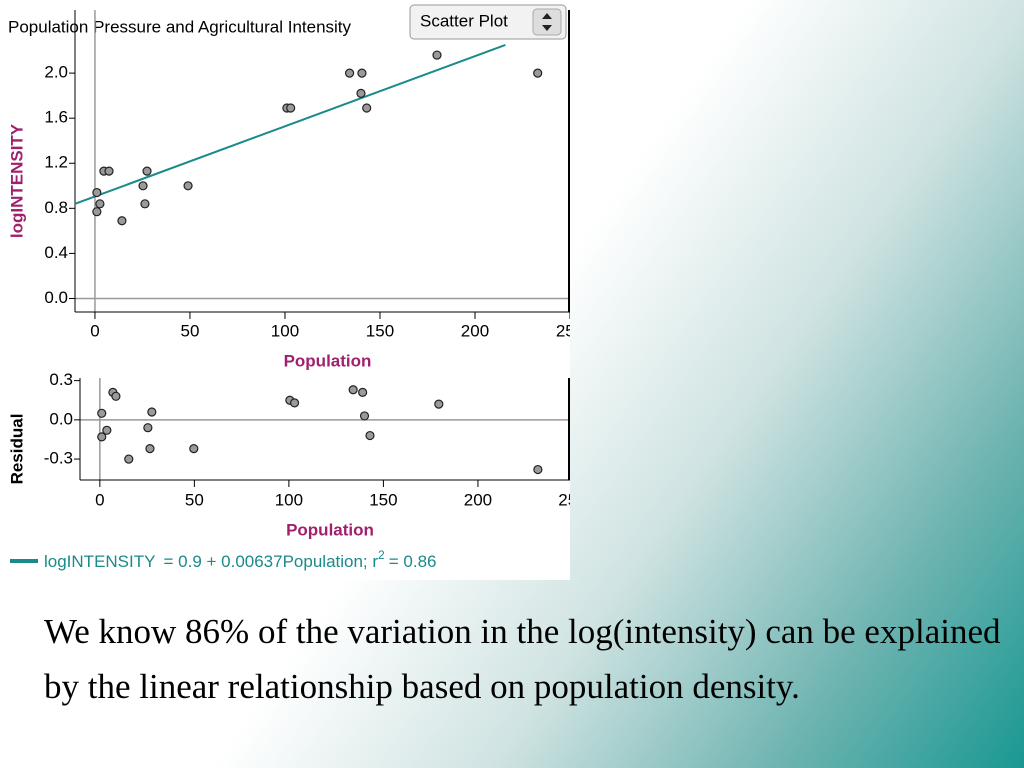 The height and width of the screenshot is (768, 1024). Describe the element at coordinates (58, 458) in the screenshot. I see `y-tick-label: -0.3` at that location.